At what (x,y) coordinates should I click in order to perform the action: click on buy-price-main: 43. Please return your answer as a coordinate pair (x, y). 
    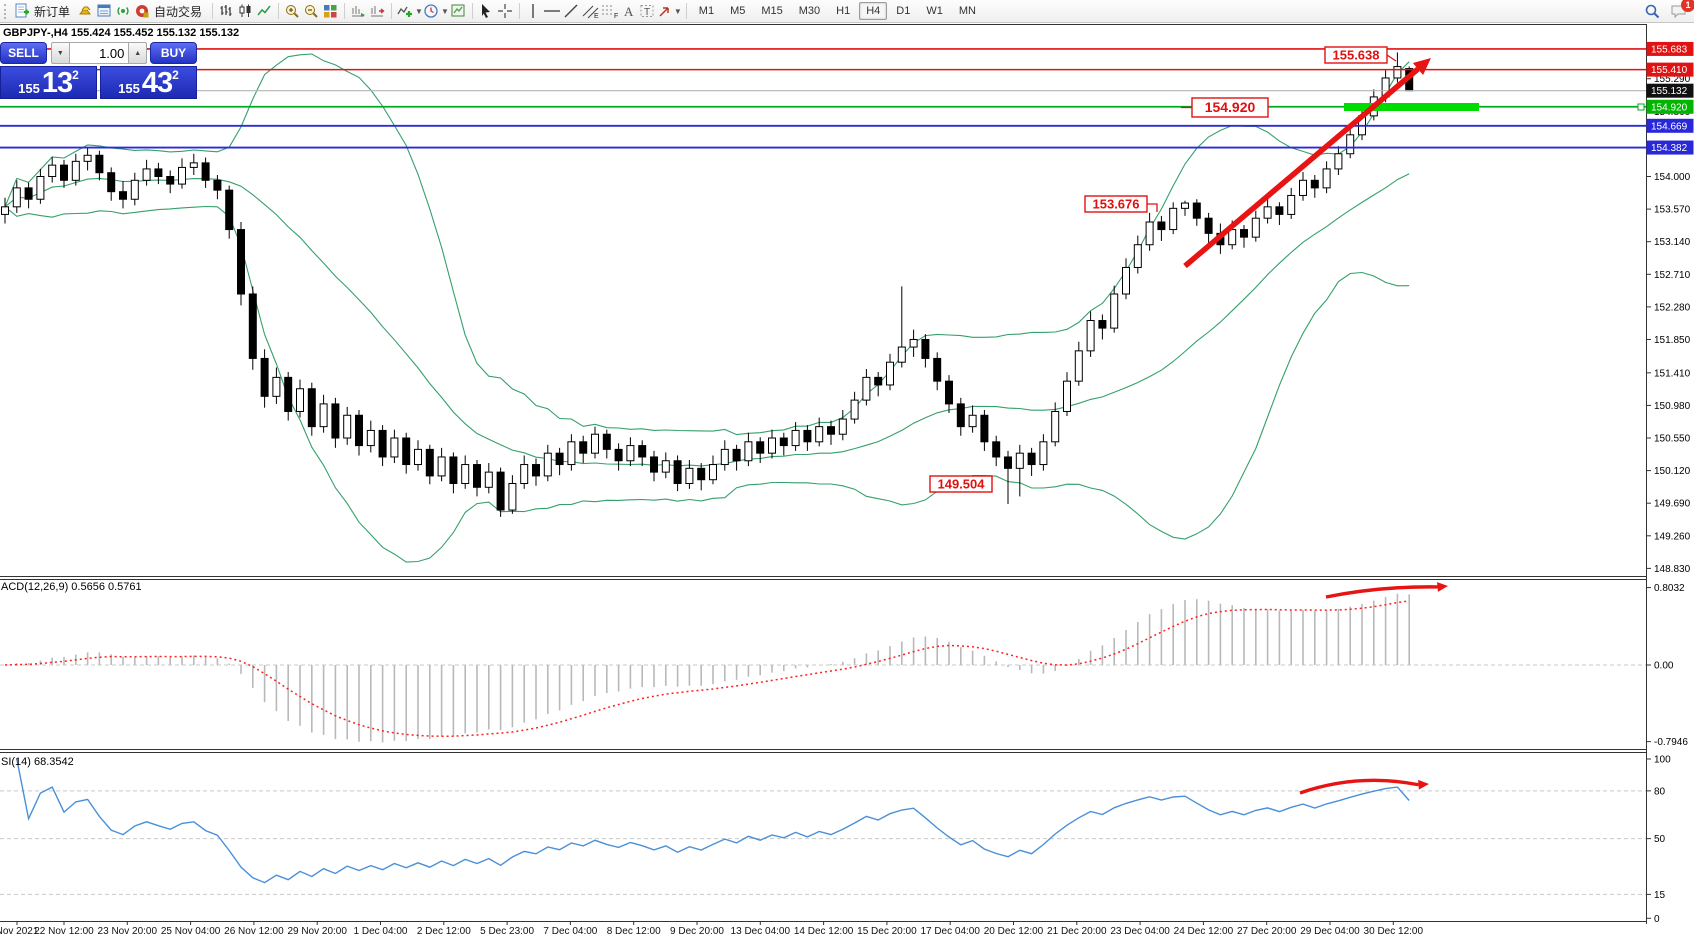
    Looking at the image, I should click on (157, 83).